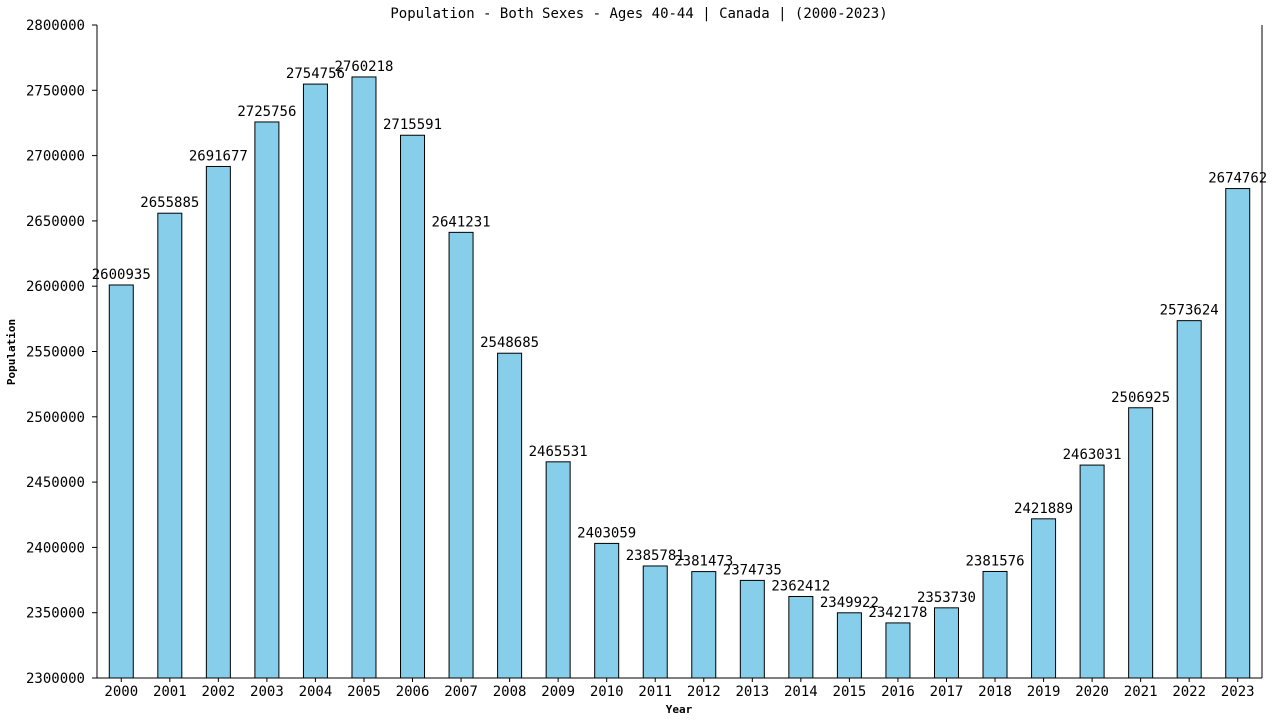 Image resolution: width=1280 pixels, height=720 pixels. Describe the element at coordinates (509, 343) in the screenshot. I see `data-label: 2548685` at that location.